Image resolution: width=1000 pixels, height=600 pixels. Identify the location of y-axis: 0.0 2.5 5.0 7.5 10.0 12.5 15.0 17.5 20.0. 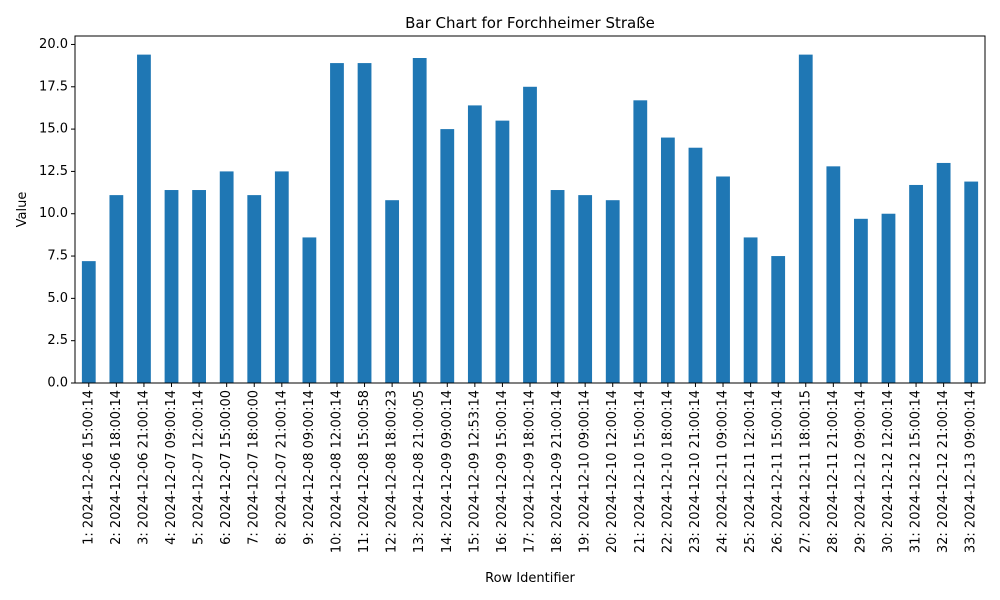
(57, 214).